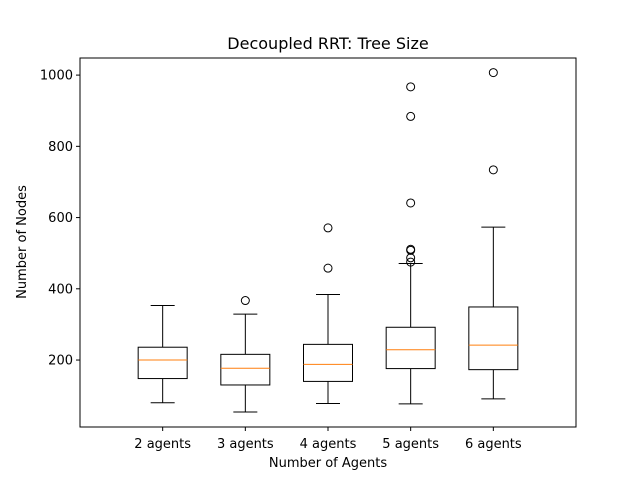 The height and width of the screenshot is (484, 640). I want to click on x-tick-label: 5 agents, so click(410, 444).